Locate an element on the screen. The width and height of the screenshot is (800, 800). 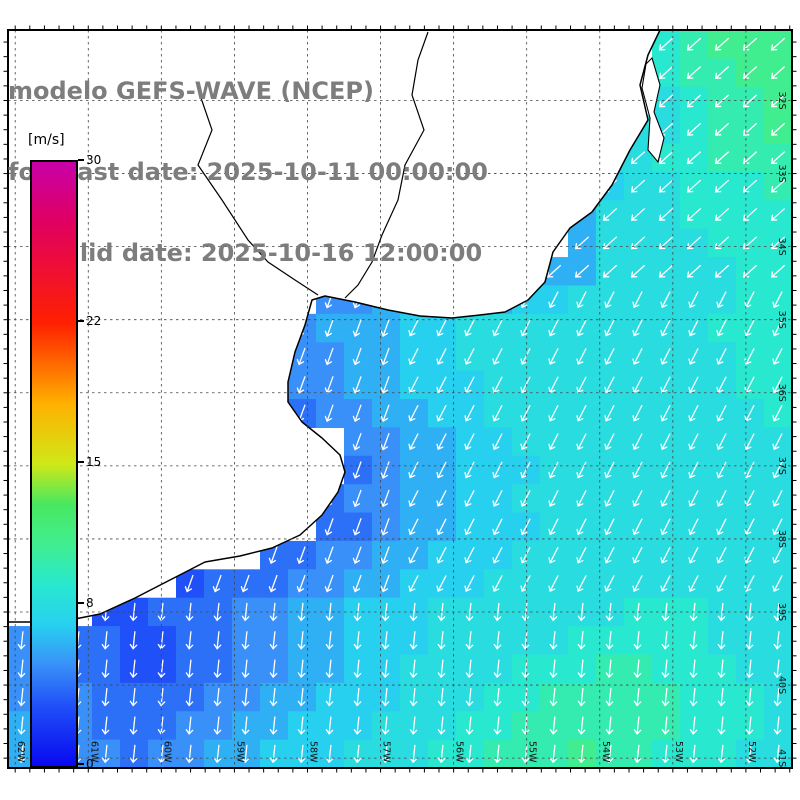
lon-label: 52W is located at coordinates (751, 752).